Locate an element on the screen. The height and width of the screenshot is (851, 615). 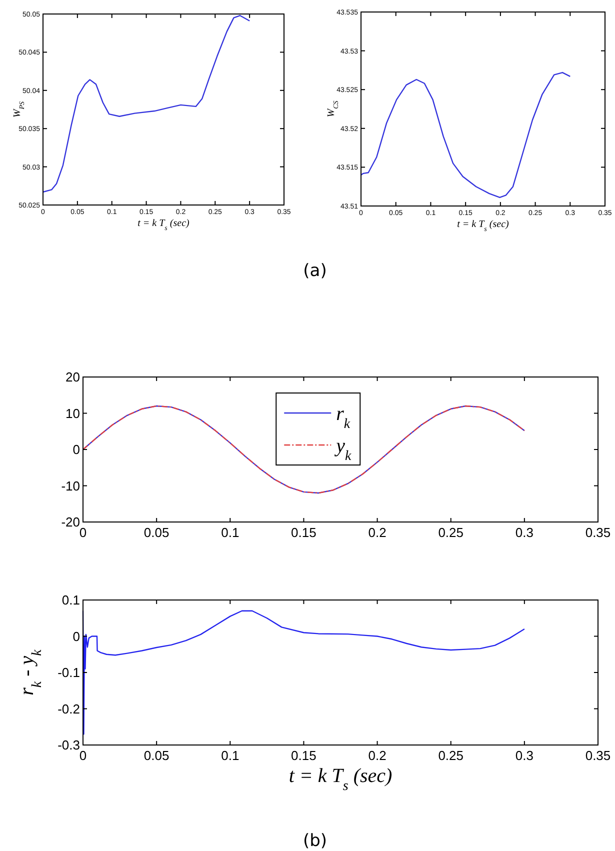
y-tick-label: -0.2 is located at coordinates (69, 708).